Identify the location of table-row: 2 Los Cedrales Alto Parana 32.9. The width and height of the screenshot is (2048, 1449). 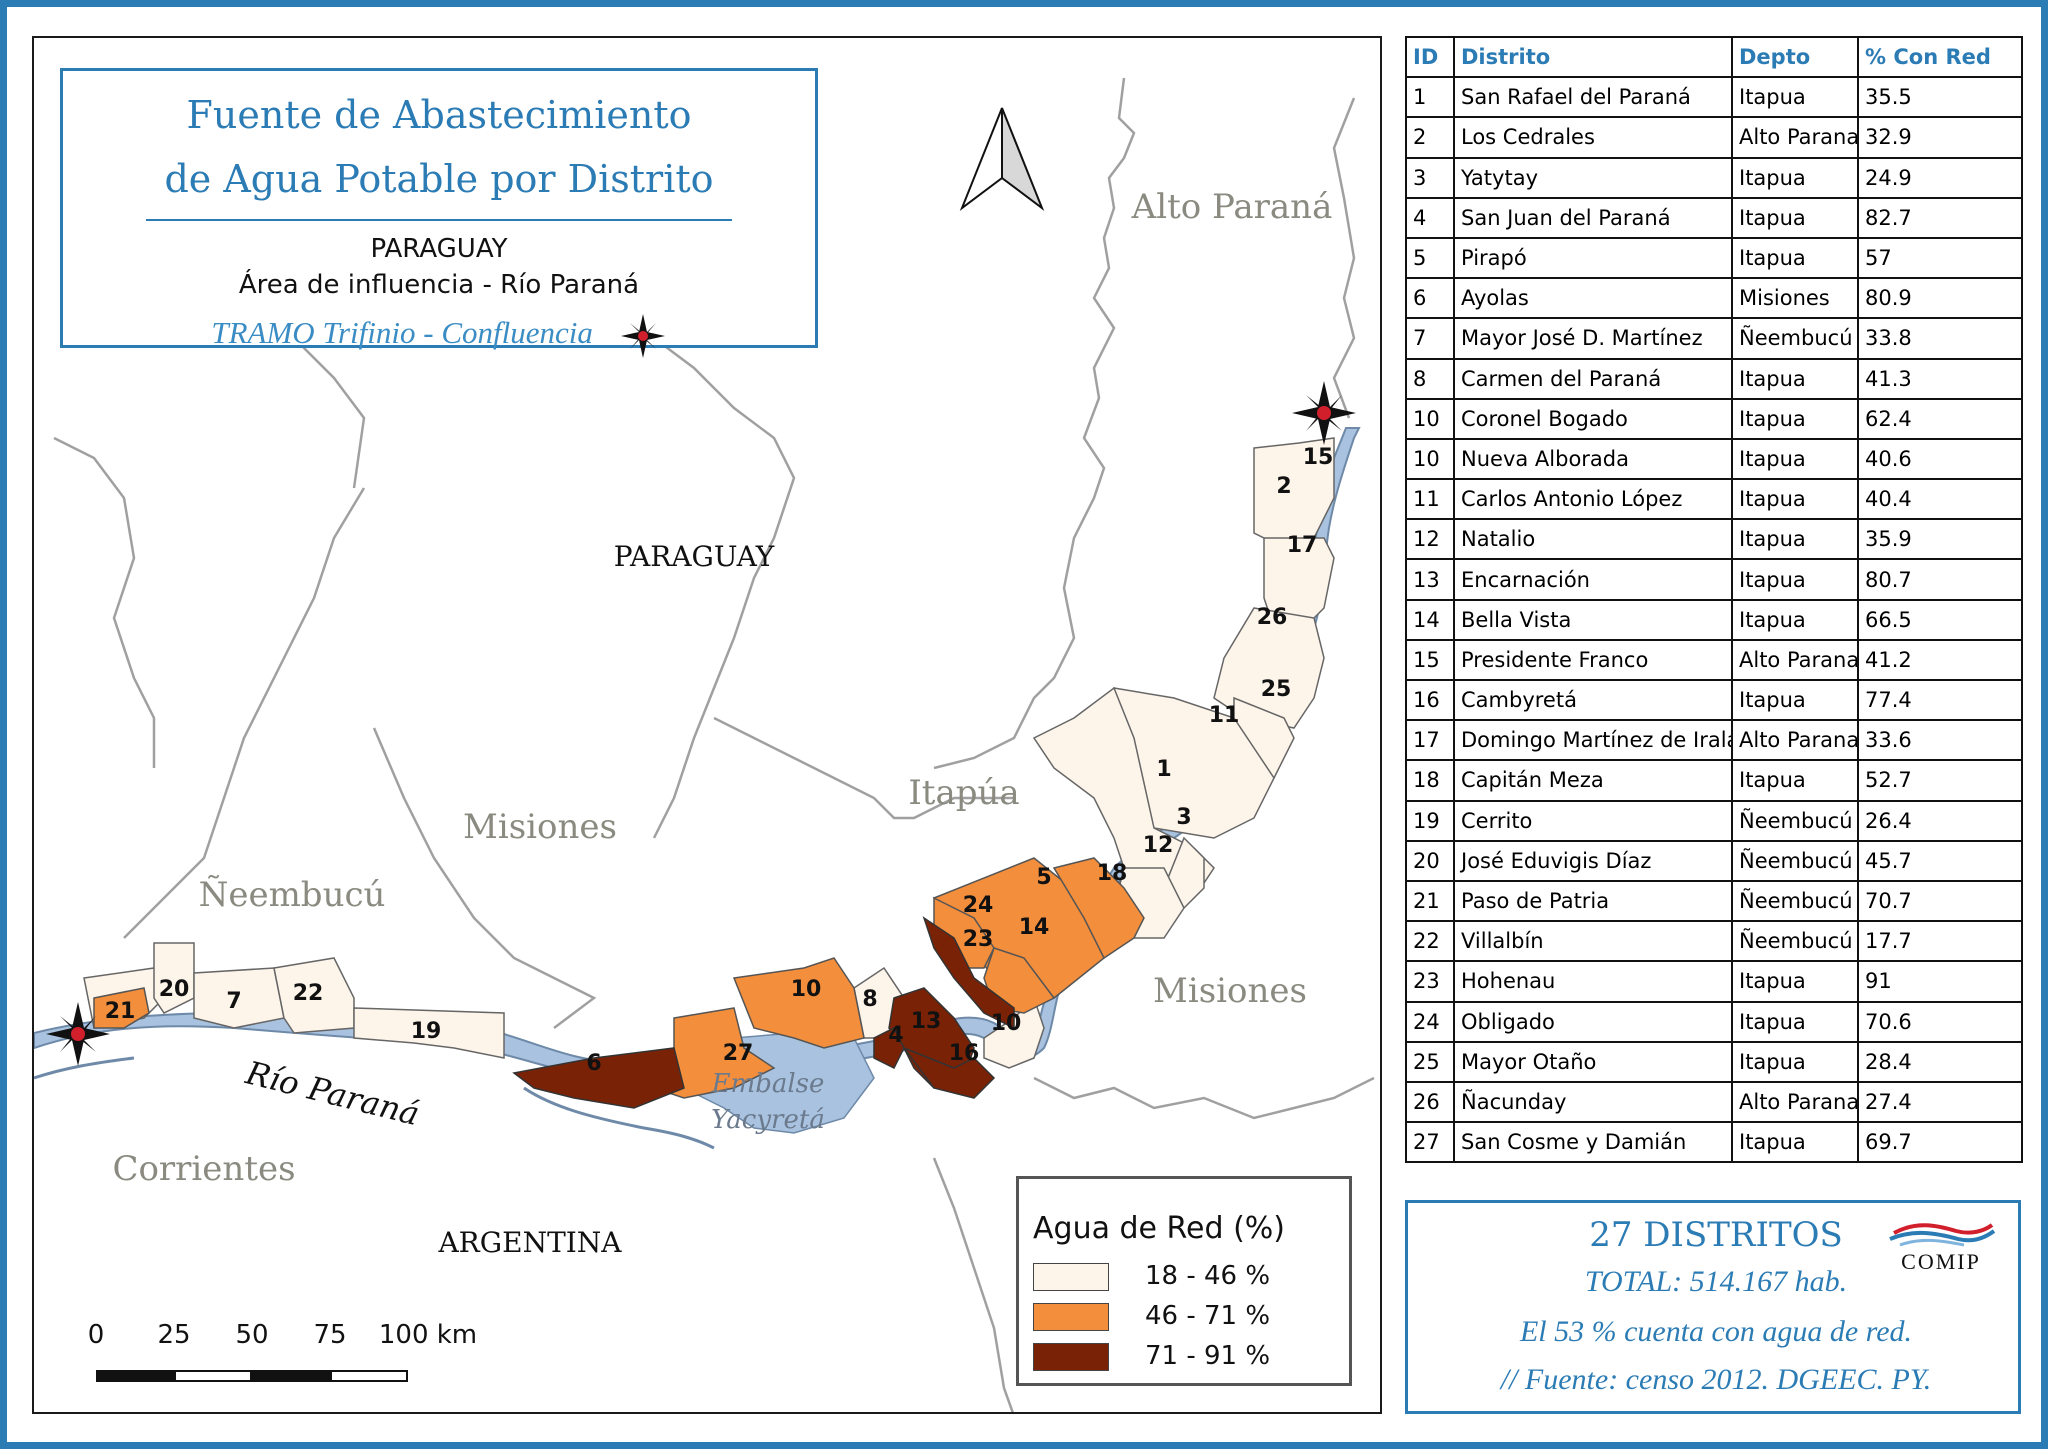
(1714, 137).